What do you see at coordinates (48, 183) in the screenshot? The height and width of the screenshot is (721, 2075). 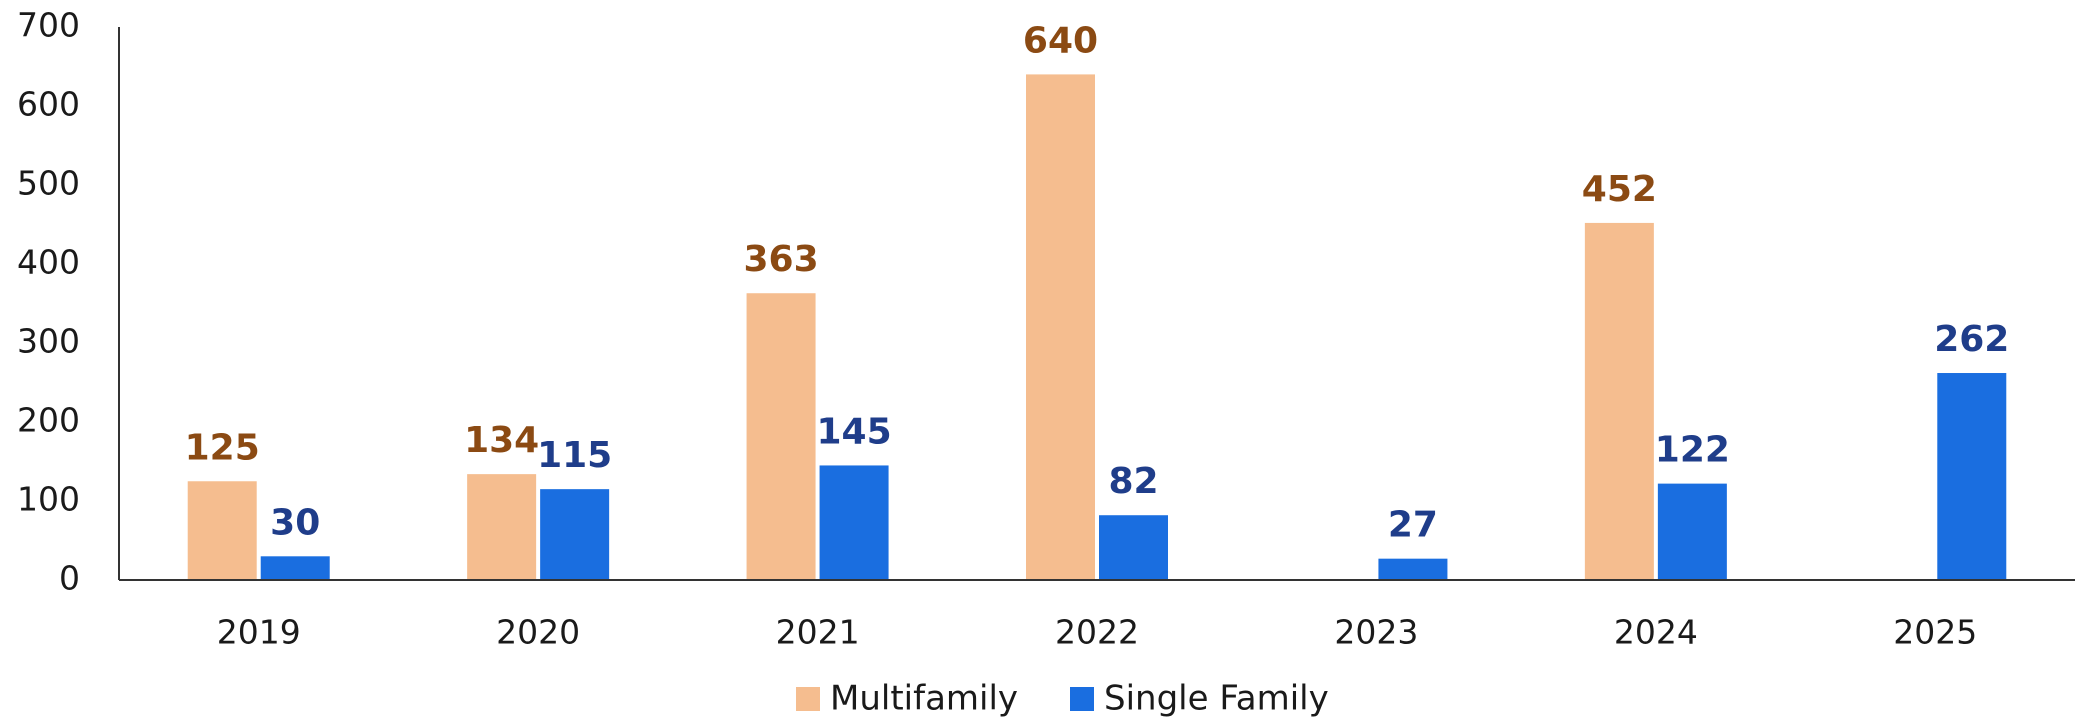 I see `y-tick-label: 500` at bounding box center [48, 183].